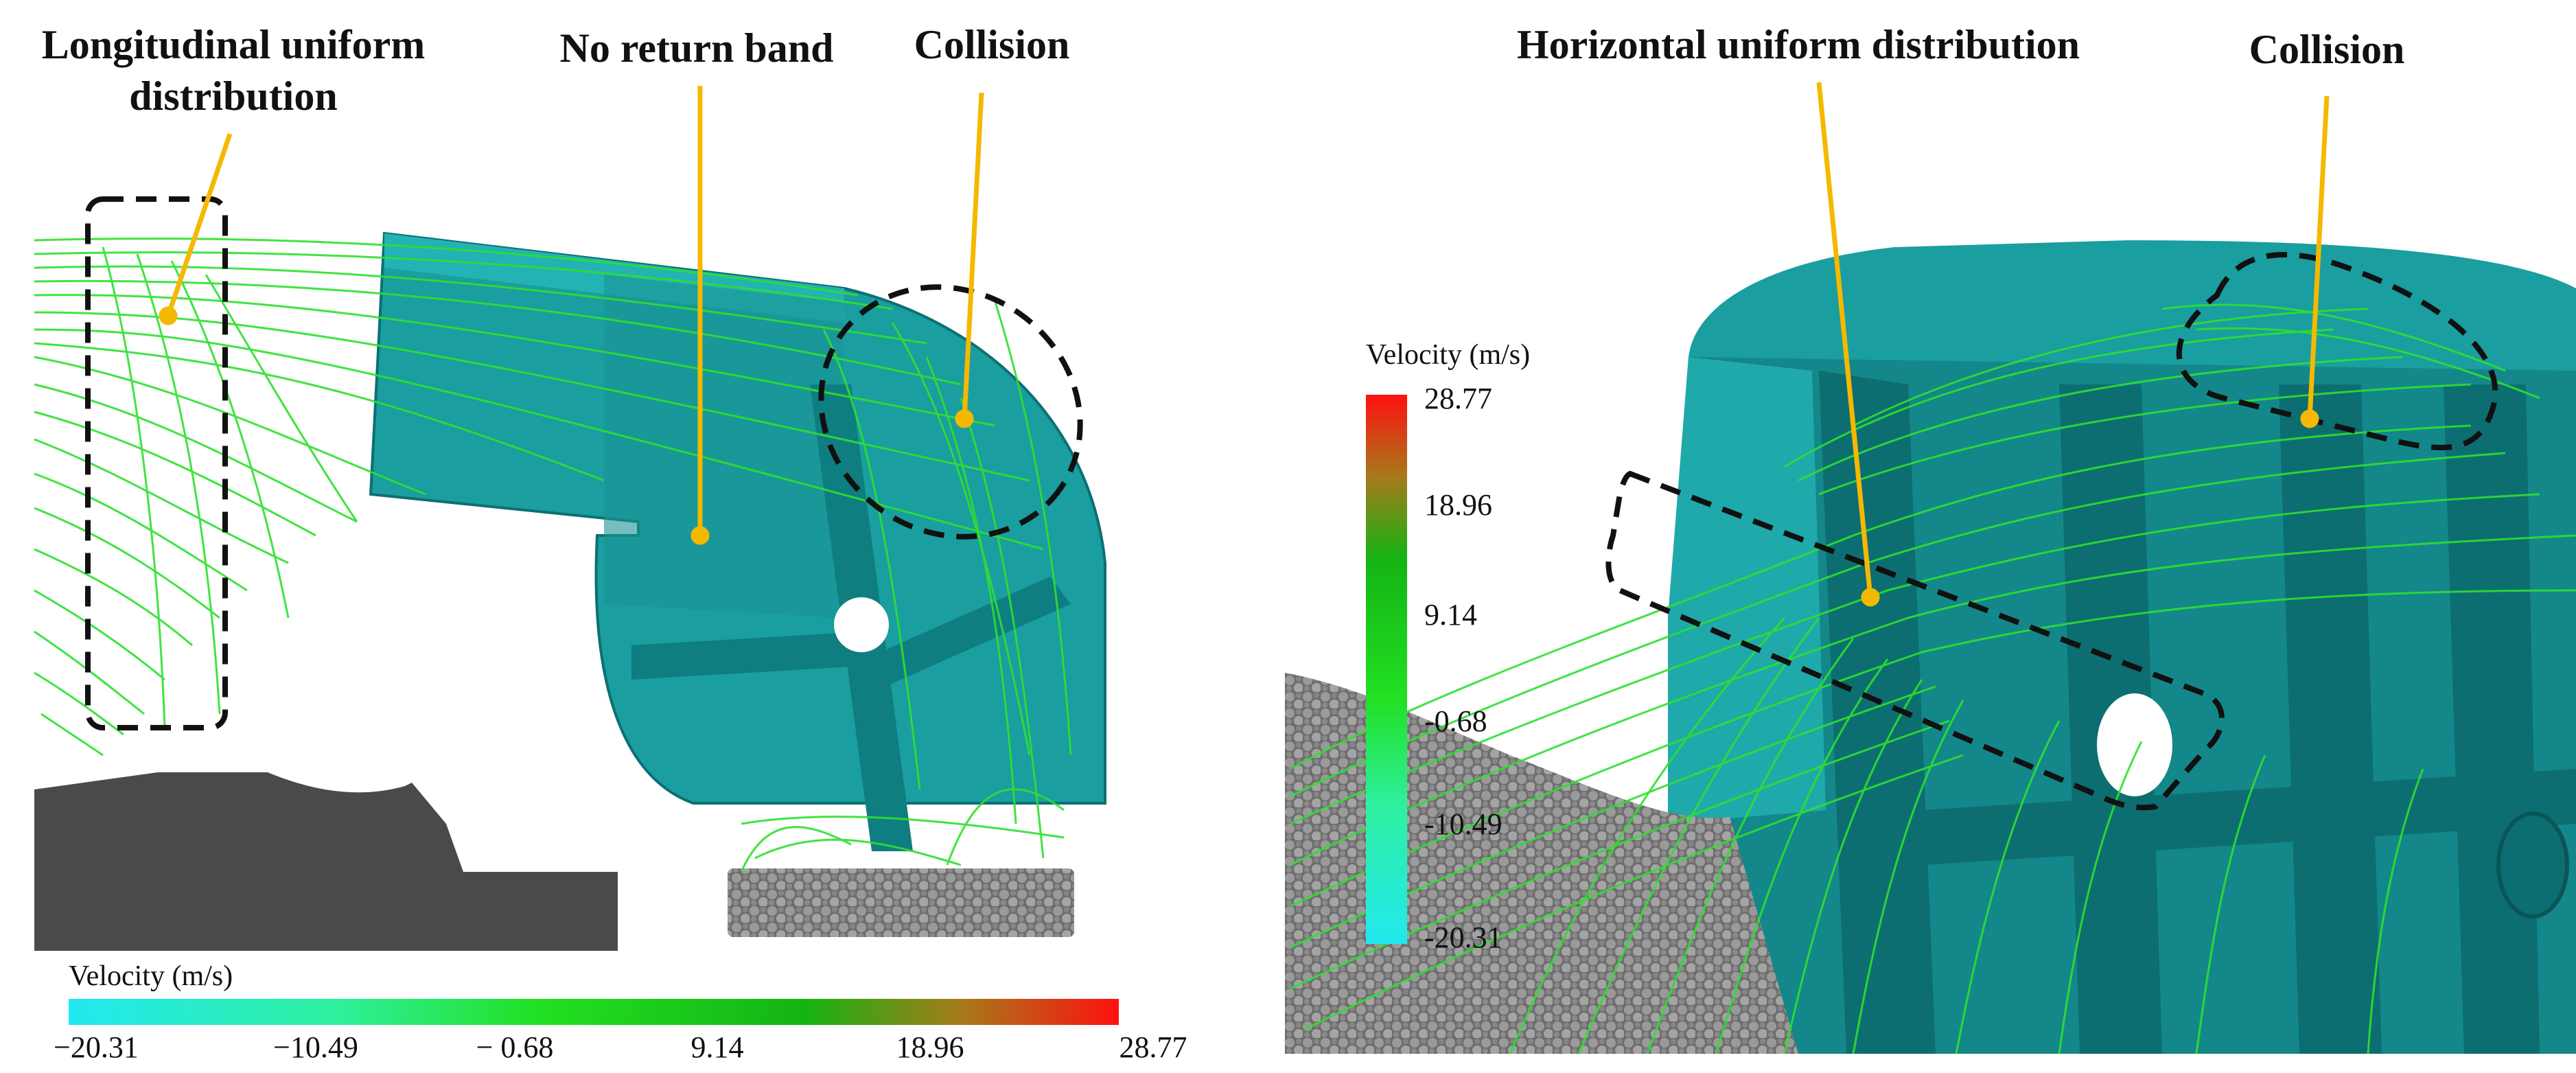 The width and height of the screenshot is (2576, 1073). Describe the element at coordinates (620, 1047) in the screenshot. I see `left-colorbar-ticks: −20.31 −10.49 − 0.68 9.14 18.96 28.77` at that location.